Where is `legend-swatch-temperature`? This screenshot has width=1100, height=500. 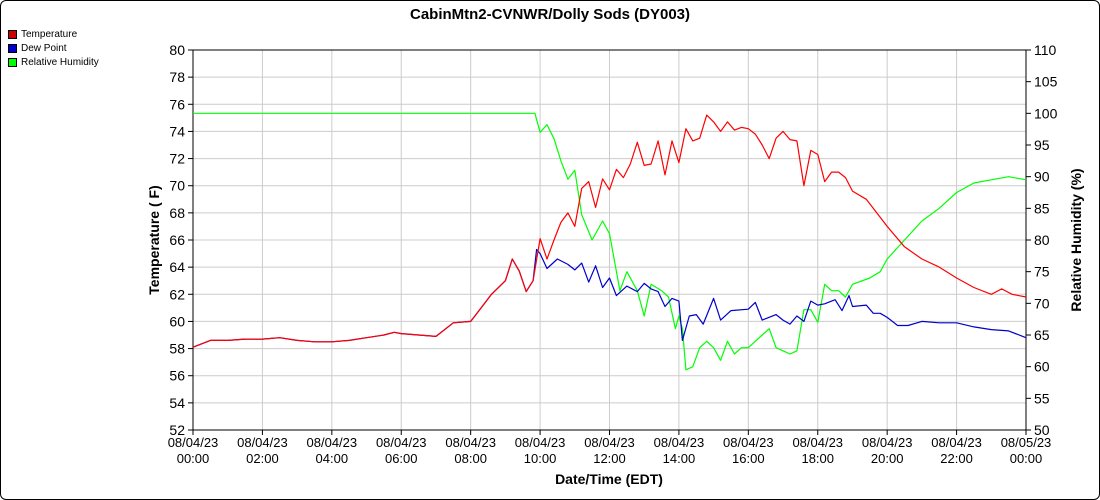 legend-swatch-temperature is located at coordinates (12, 34).